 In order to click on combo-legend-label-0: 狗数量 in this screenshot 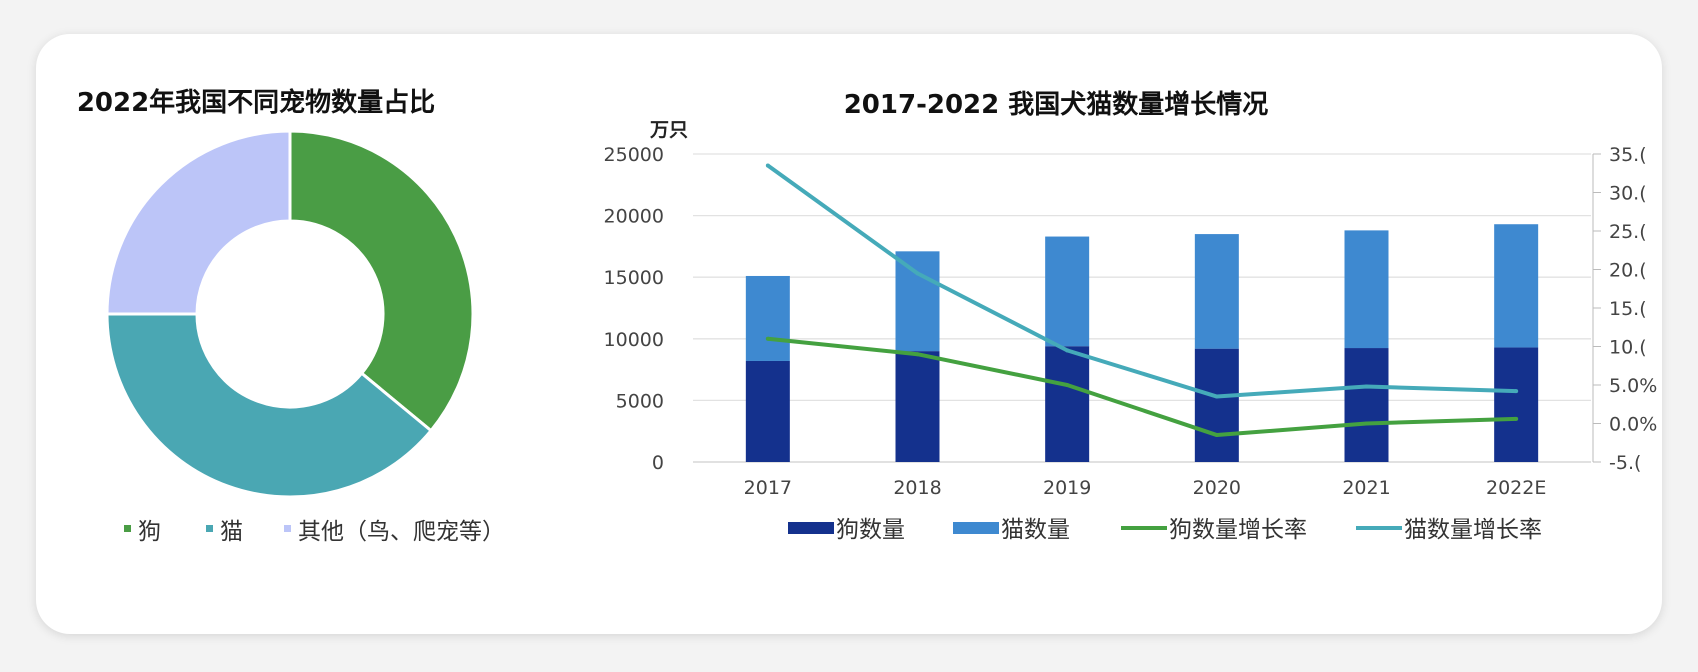, I will do `click(870, 530)`.